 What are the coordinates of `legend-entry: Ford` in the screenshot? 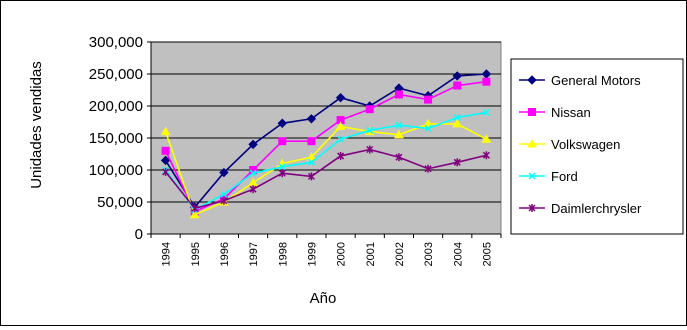 It's located at (548, 176).